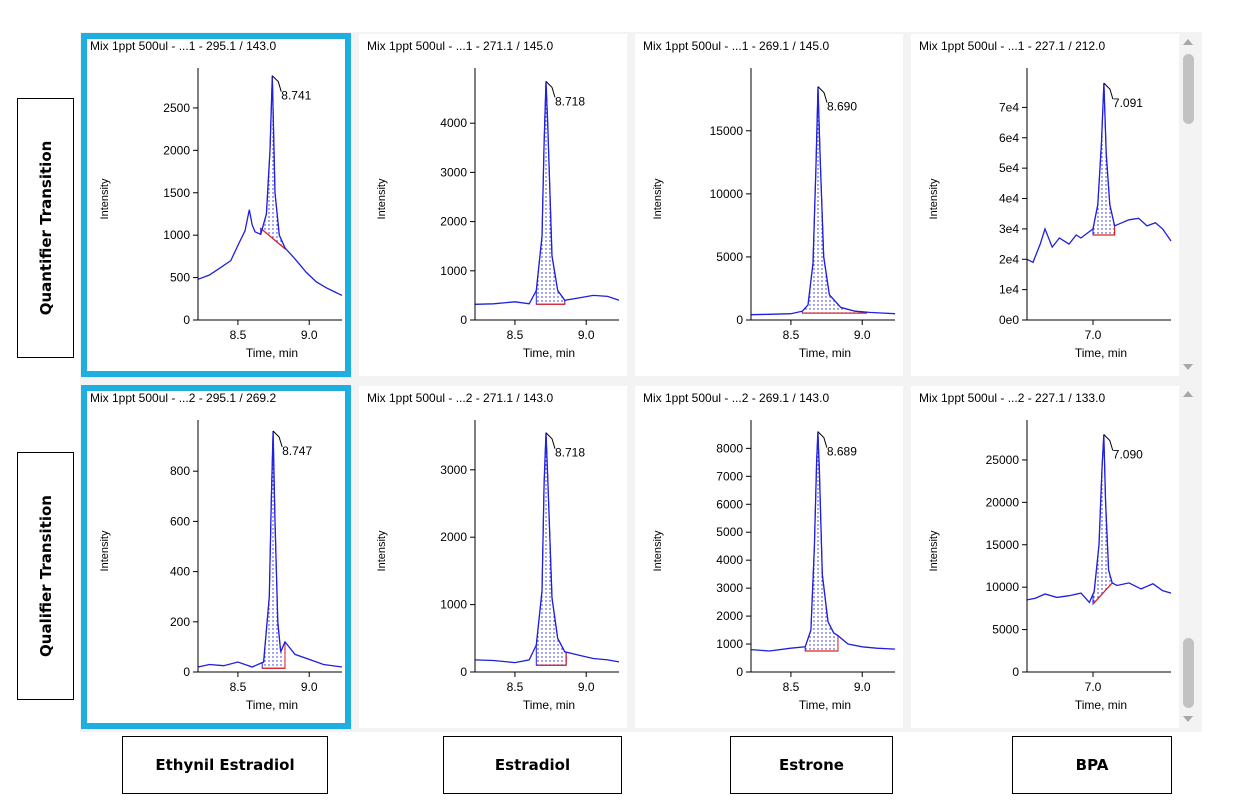  What do you see at coordinates (297, 451) in the screenshot?
I see `peak-retention-time: 8.747` at bounding box center [297, 451].